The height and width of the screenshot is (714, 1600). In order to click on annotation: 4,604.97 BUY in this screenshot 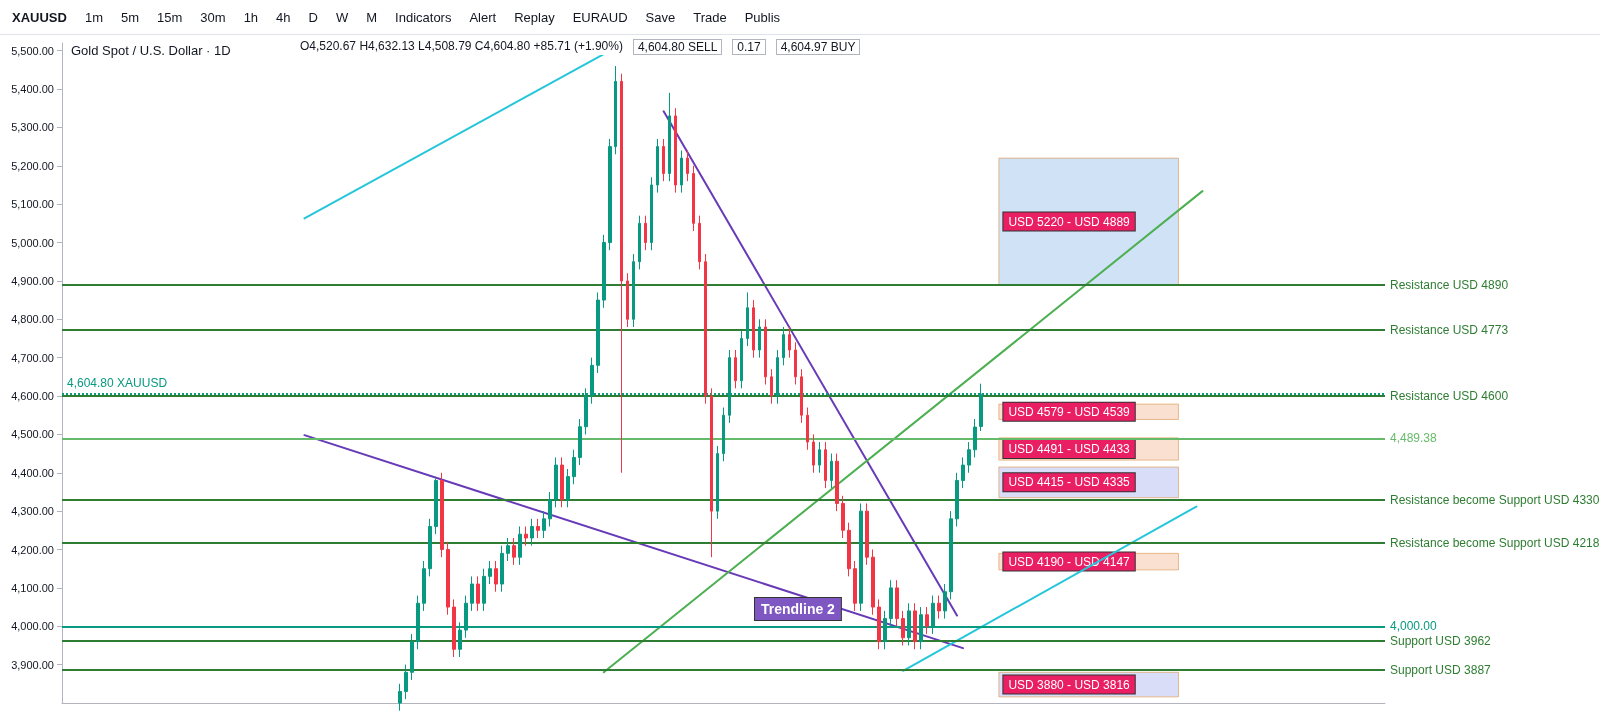, I will do `click(818, 47)`.